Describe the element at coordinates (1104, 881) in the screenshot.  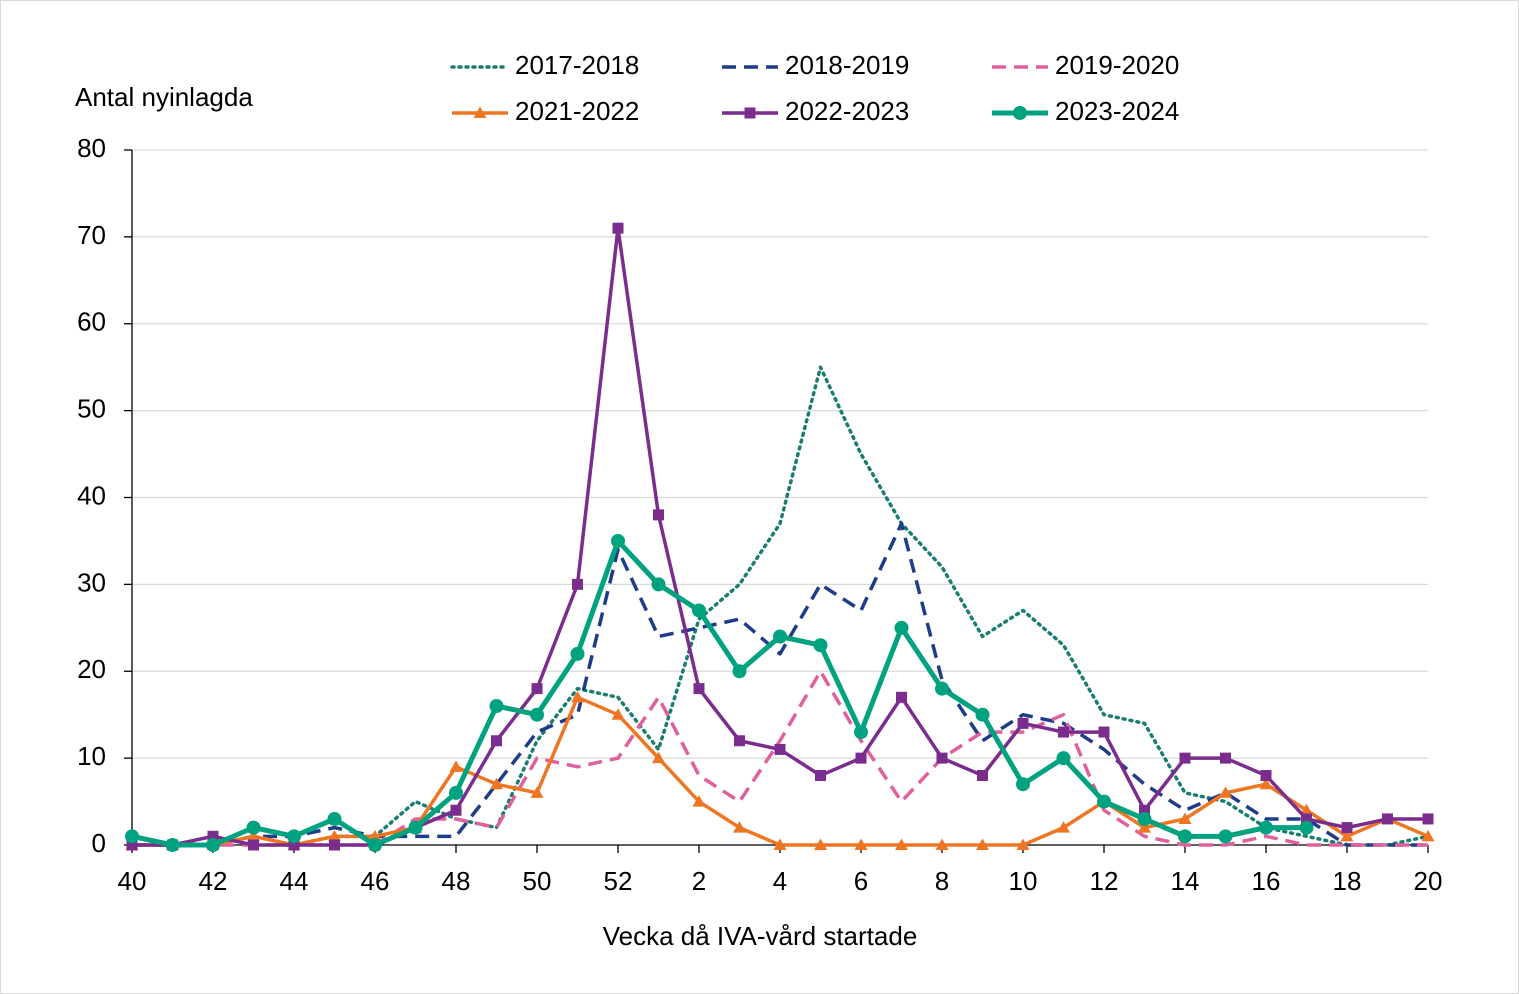
I see `x-tick-label: 12` at that location.